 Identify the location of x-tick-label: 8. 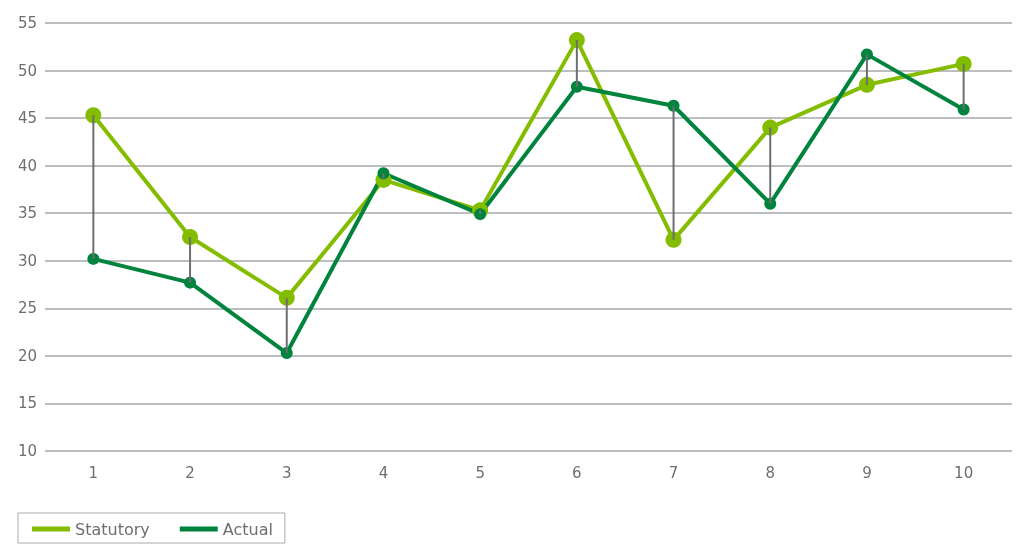
(770, 472).